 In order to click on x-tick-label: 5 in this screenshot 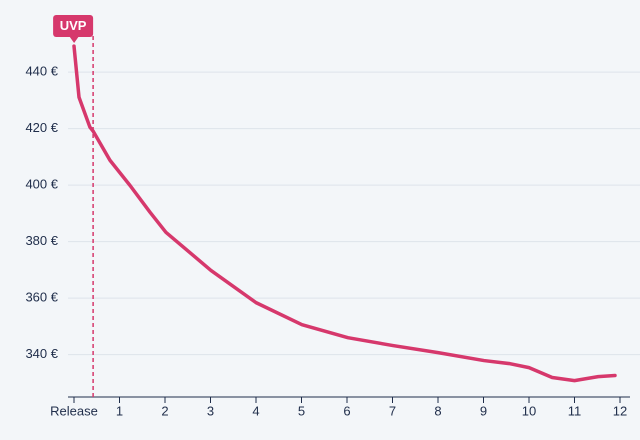, I will do `click(301, 410)`.